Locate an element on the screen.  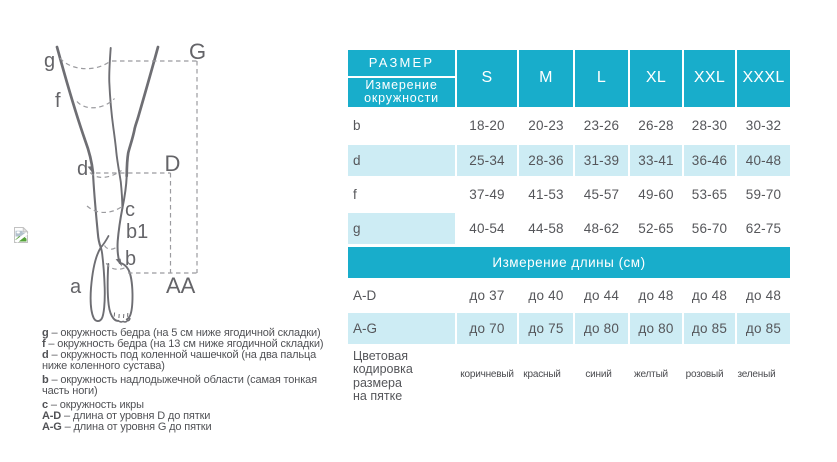
svg-text: g is located at coordinates (49, 61).